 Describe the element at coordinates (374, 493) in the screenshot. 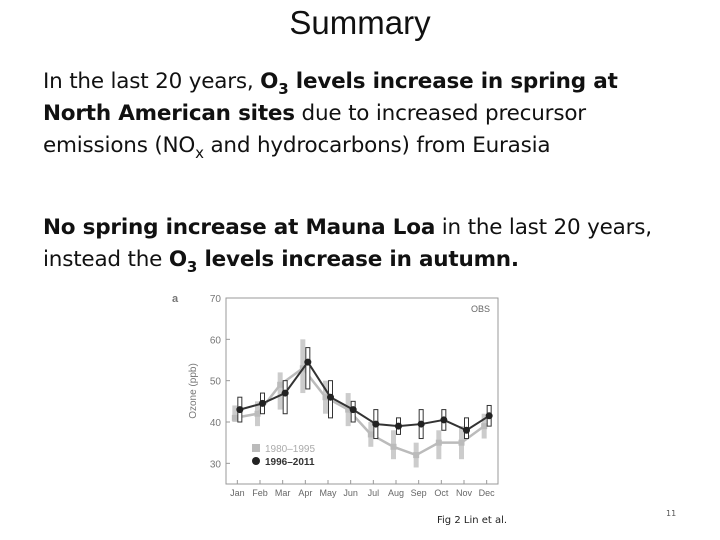

I see `x-tick-label: Jul` at that location.